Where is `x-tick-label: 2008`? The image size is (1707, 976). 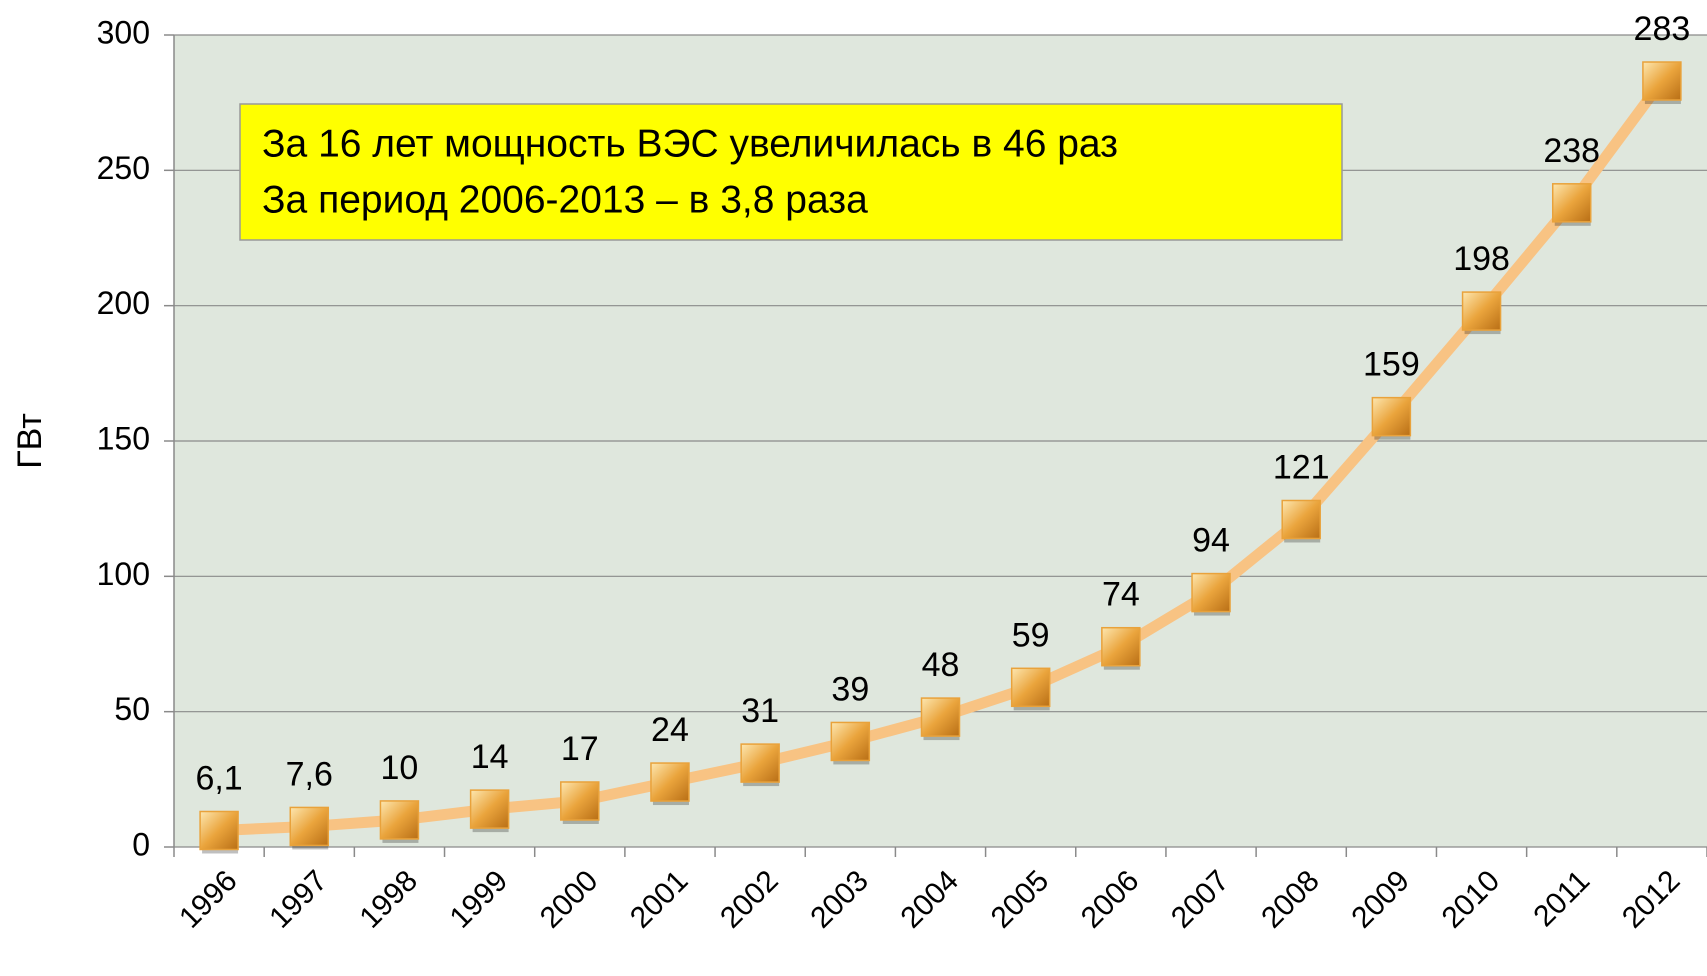 x-tick-label: 2008 is located at coordinates (1290, 899).